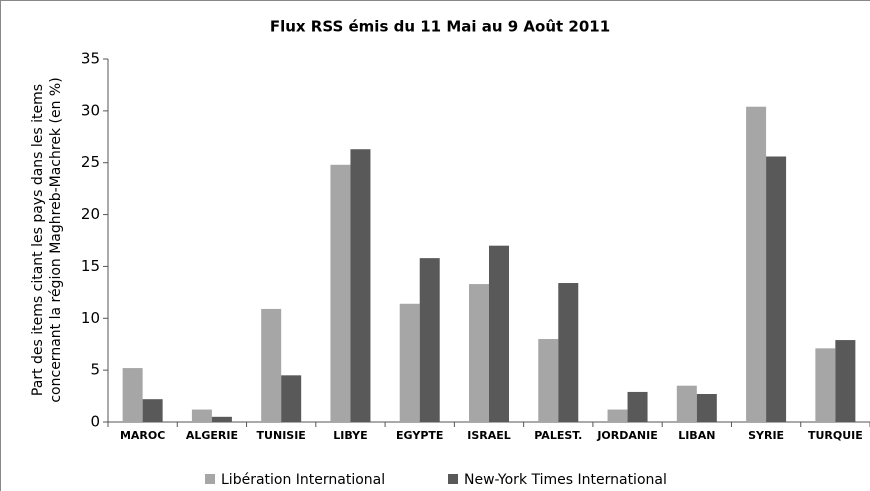 The width and height of the screenshot is (870, 491). What do you see at coordinates (565, 480) in the screenshot?
I see `legend-label: New-York Times International` at bounding box center [565, 480].